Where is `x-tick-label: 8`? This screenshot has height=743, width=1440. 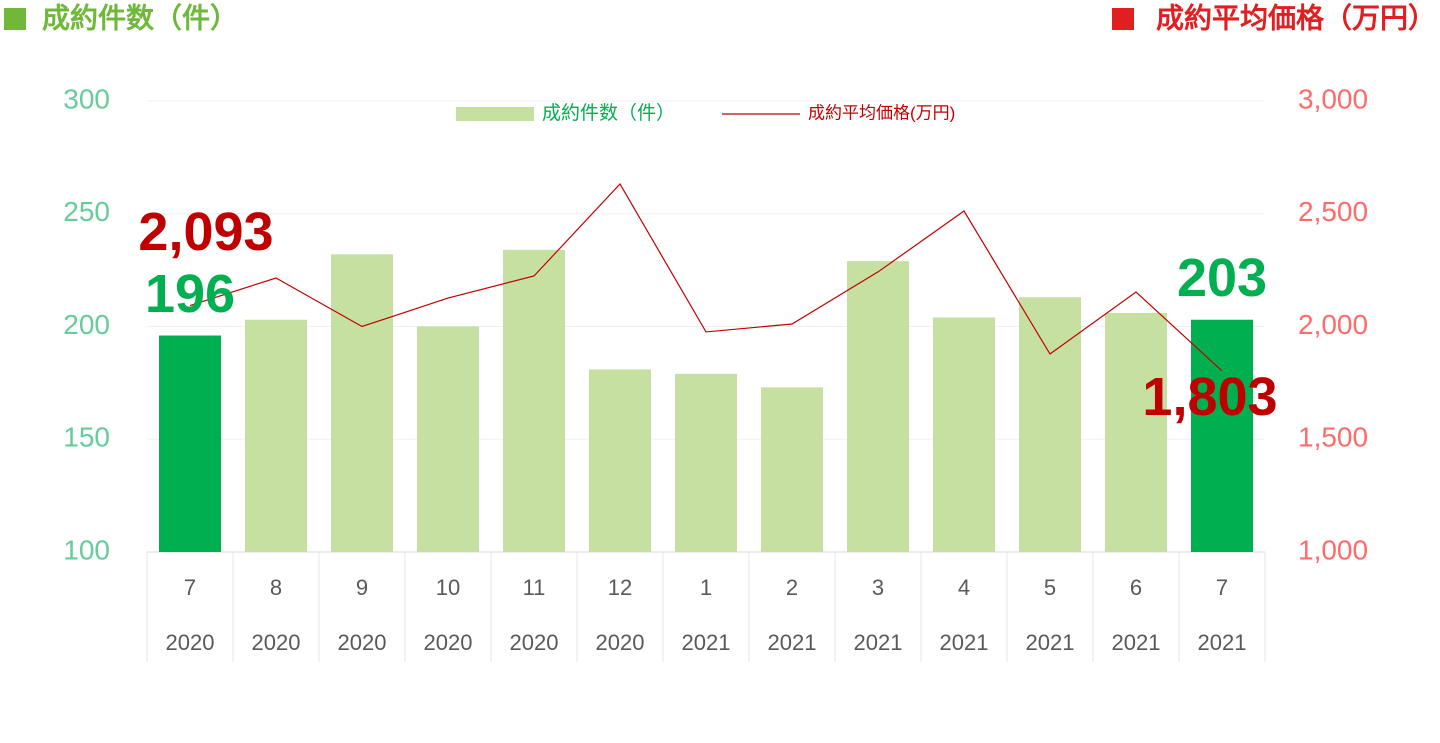
x-tick-label: 8 is located at coordinates (276, 587).